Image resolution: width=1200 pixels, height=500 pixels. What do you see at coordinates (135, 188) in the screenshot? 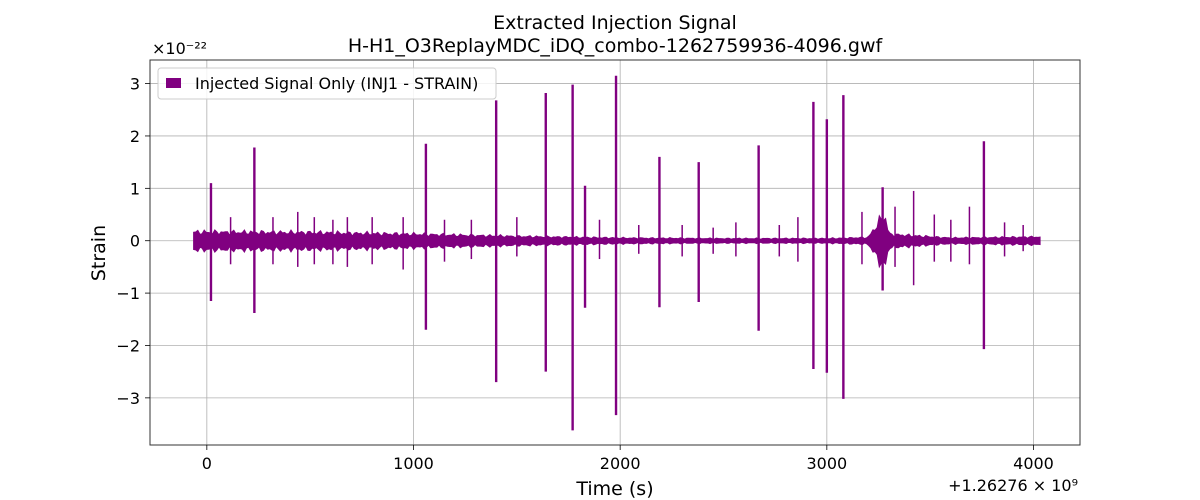
I see `y-tick-label: 1` at bounding box center [135, 188].